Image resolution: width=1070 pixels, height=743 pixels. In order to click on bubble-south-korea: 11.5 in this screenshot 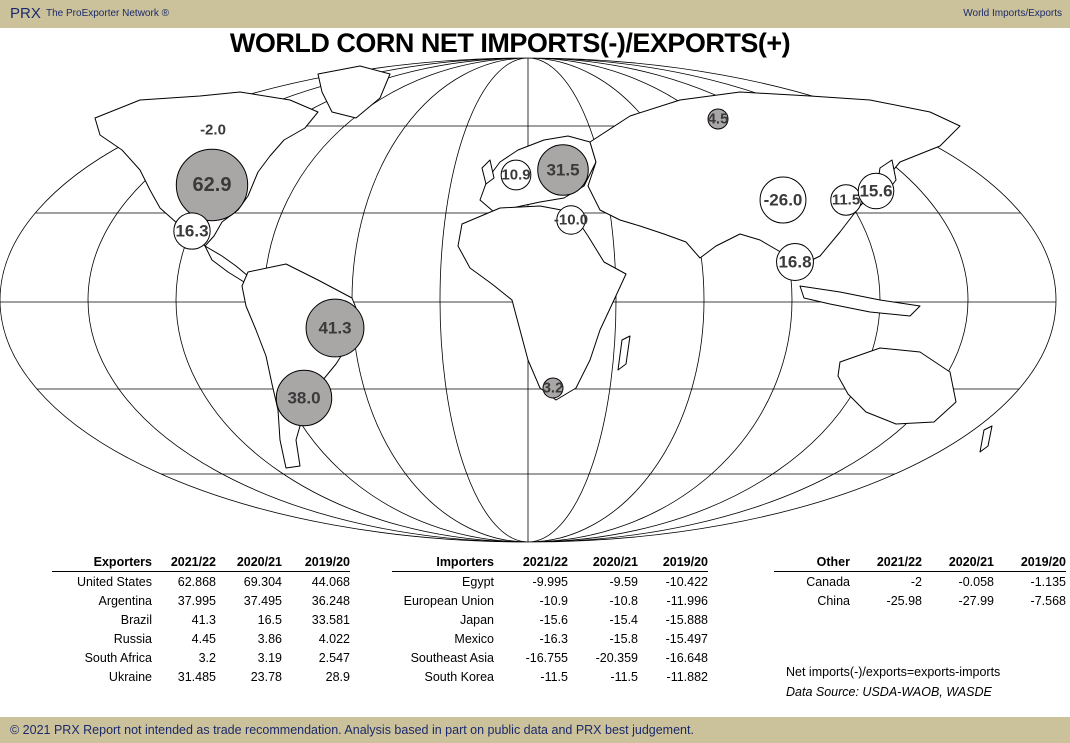, I will do `click(846, 200)`.